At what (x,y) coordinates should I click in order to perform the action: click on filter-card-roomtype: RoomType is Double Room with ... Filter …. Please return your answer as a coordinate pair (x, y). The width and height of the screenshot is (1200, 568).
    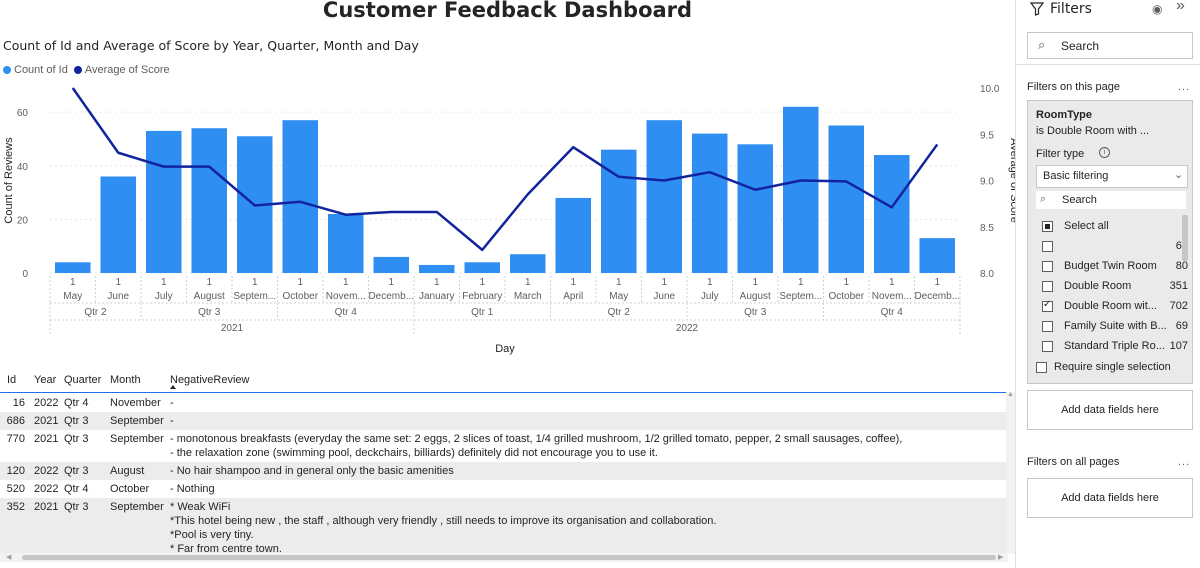
    Looking at the image, I should click on (1110, 242).